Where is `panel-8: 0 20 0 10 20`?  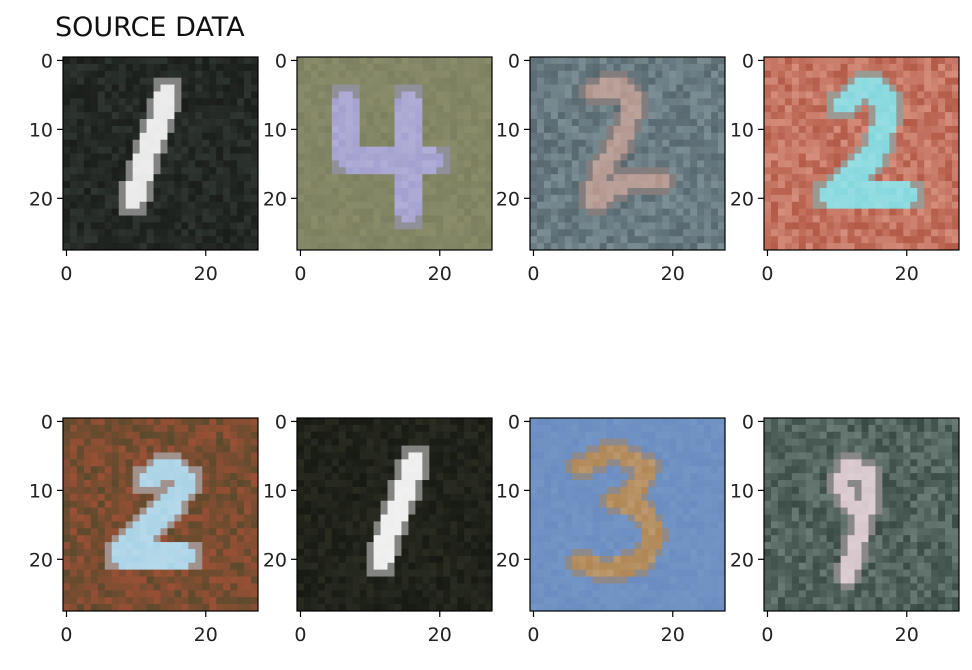
panel-8: 0 20 0 10 20 is located at coordinates (845, 528).